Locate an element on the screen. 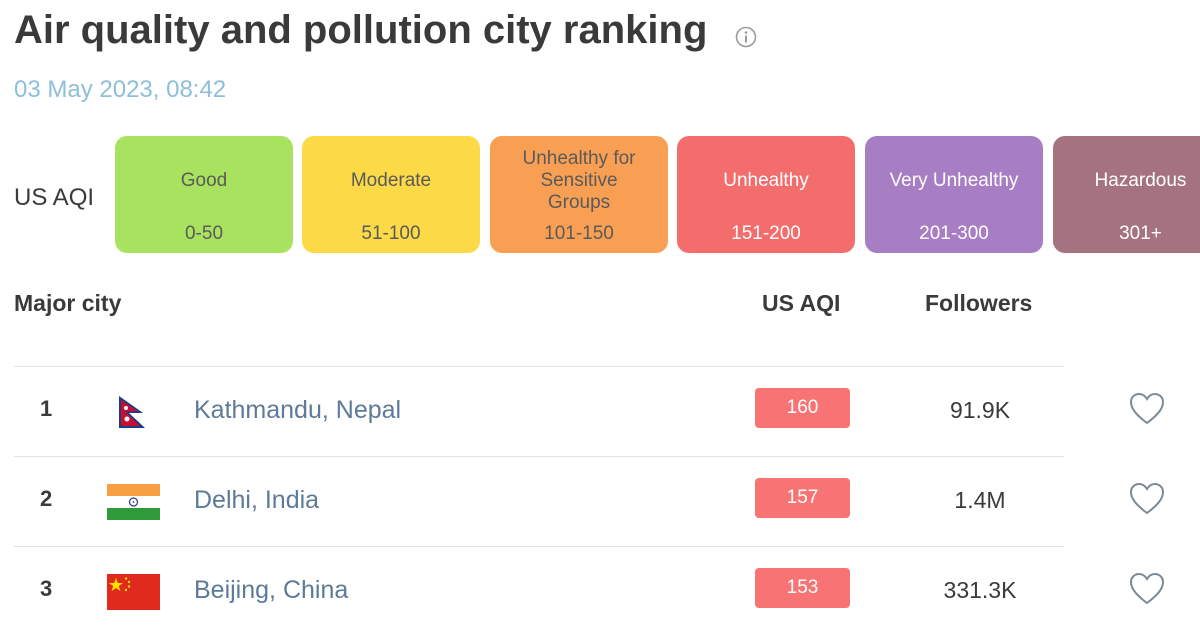 Image resolution: width=1200 pixels, height=630 pixels. aqi-level-name: Moderate is located at coordinates (391, 180).